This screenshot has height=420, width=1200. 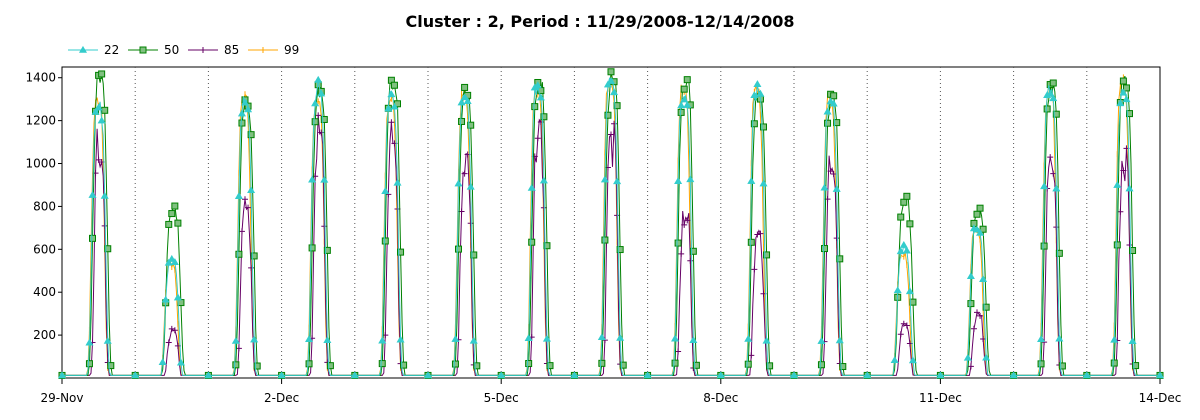 What do you see at coordinates (111, 50) in the screenshot?
I see `legend-label: 22` at bounding box center [111, 50].